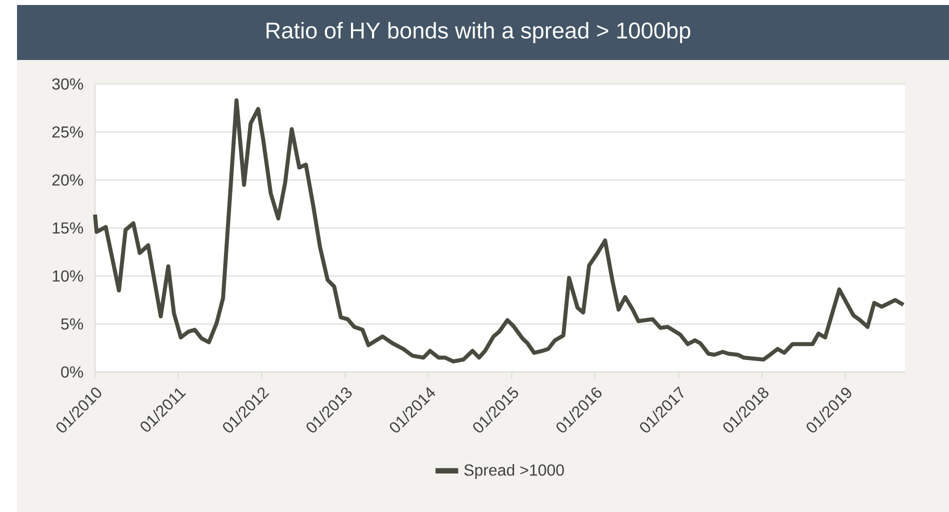 This screenshot has width=949, height=512. Describe the element at coordinates (68, 84) in the screenshot. I see `y-tick-label: 30%` at that location.